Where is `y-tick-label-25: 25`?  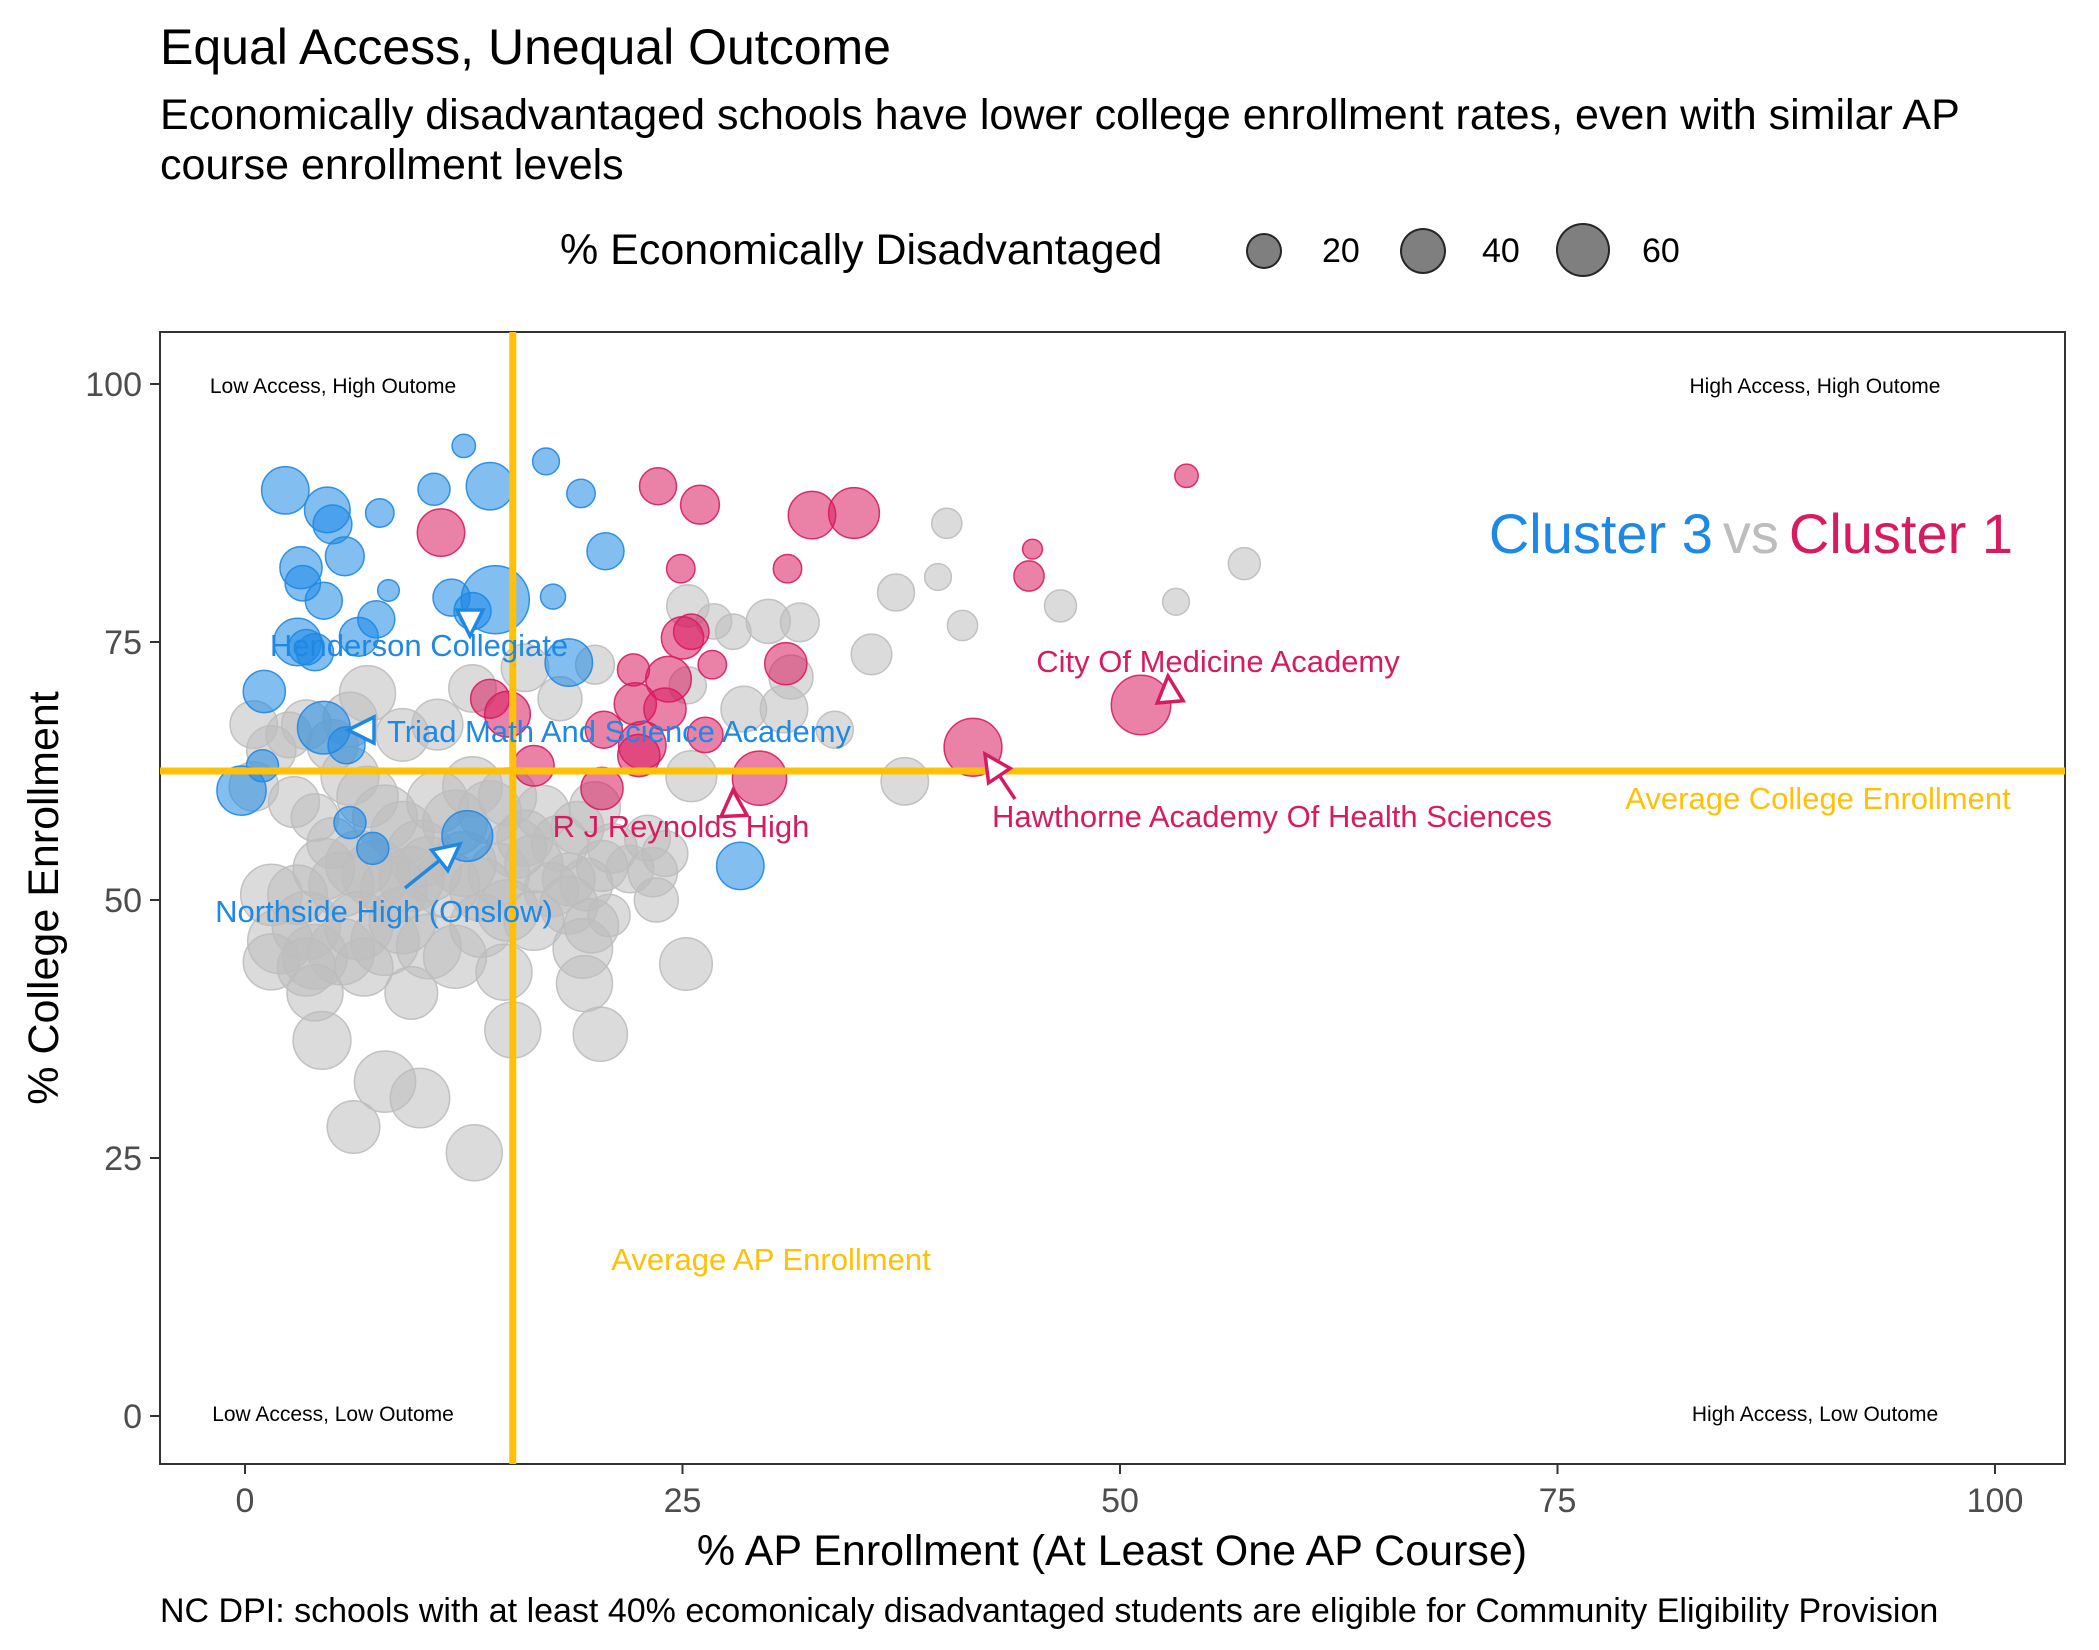 y-tick-label-25: 25 is located at coordinates (123, 1159).